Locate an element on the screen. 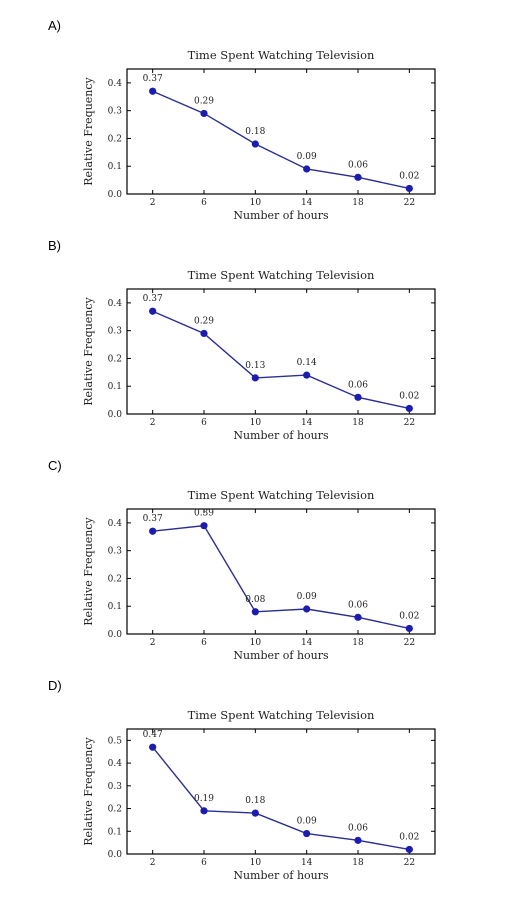 The height and width of the screenshot is (900, 513). panel-label-d: D) is located at coordinates (55, 685).